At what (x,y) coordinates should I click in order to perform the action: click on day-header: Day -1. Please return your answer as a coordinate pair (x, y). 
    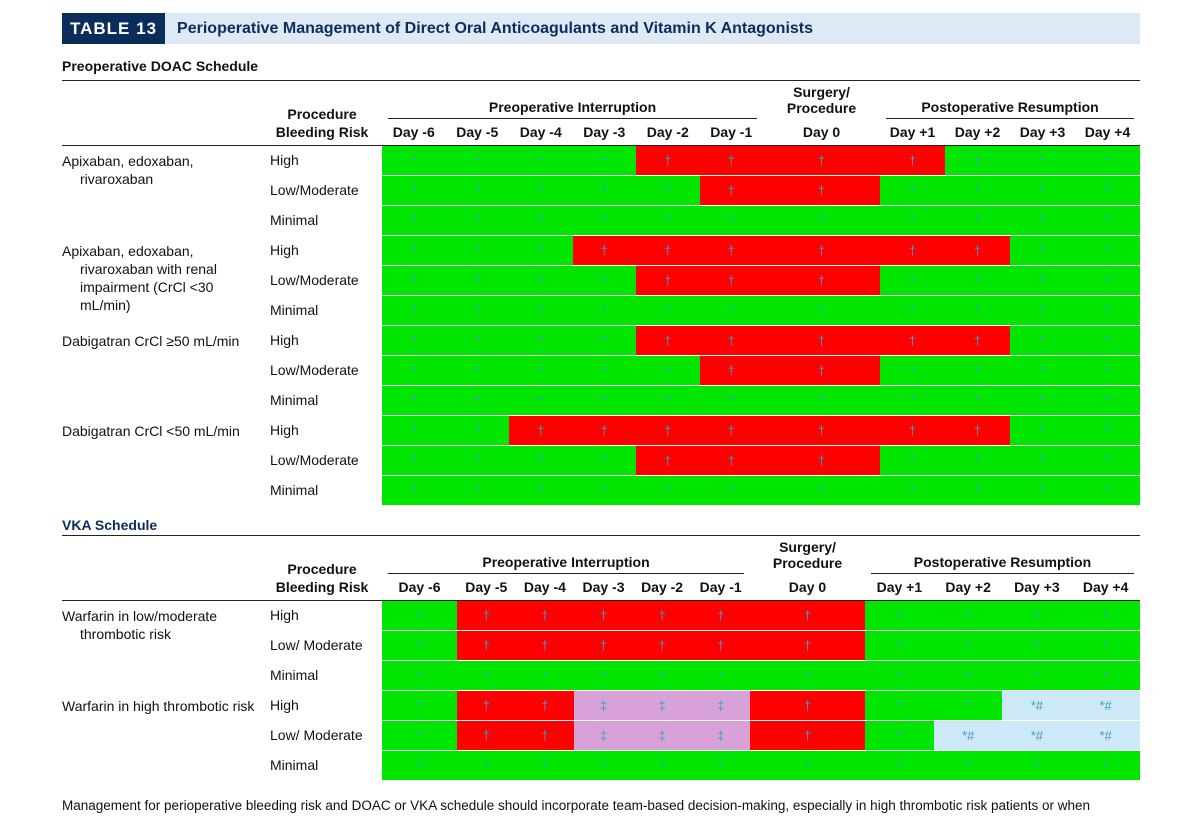
    Looking at the image, I should click on (720, 587).